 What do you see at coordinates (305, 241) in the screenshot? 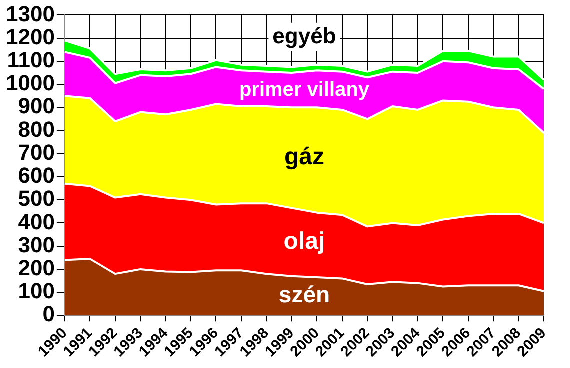
I see `series-label: olaj` at bounding box center [305, 241].